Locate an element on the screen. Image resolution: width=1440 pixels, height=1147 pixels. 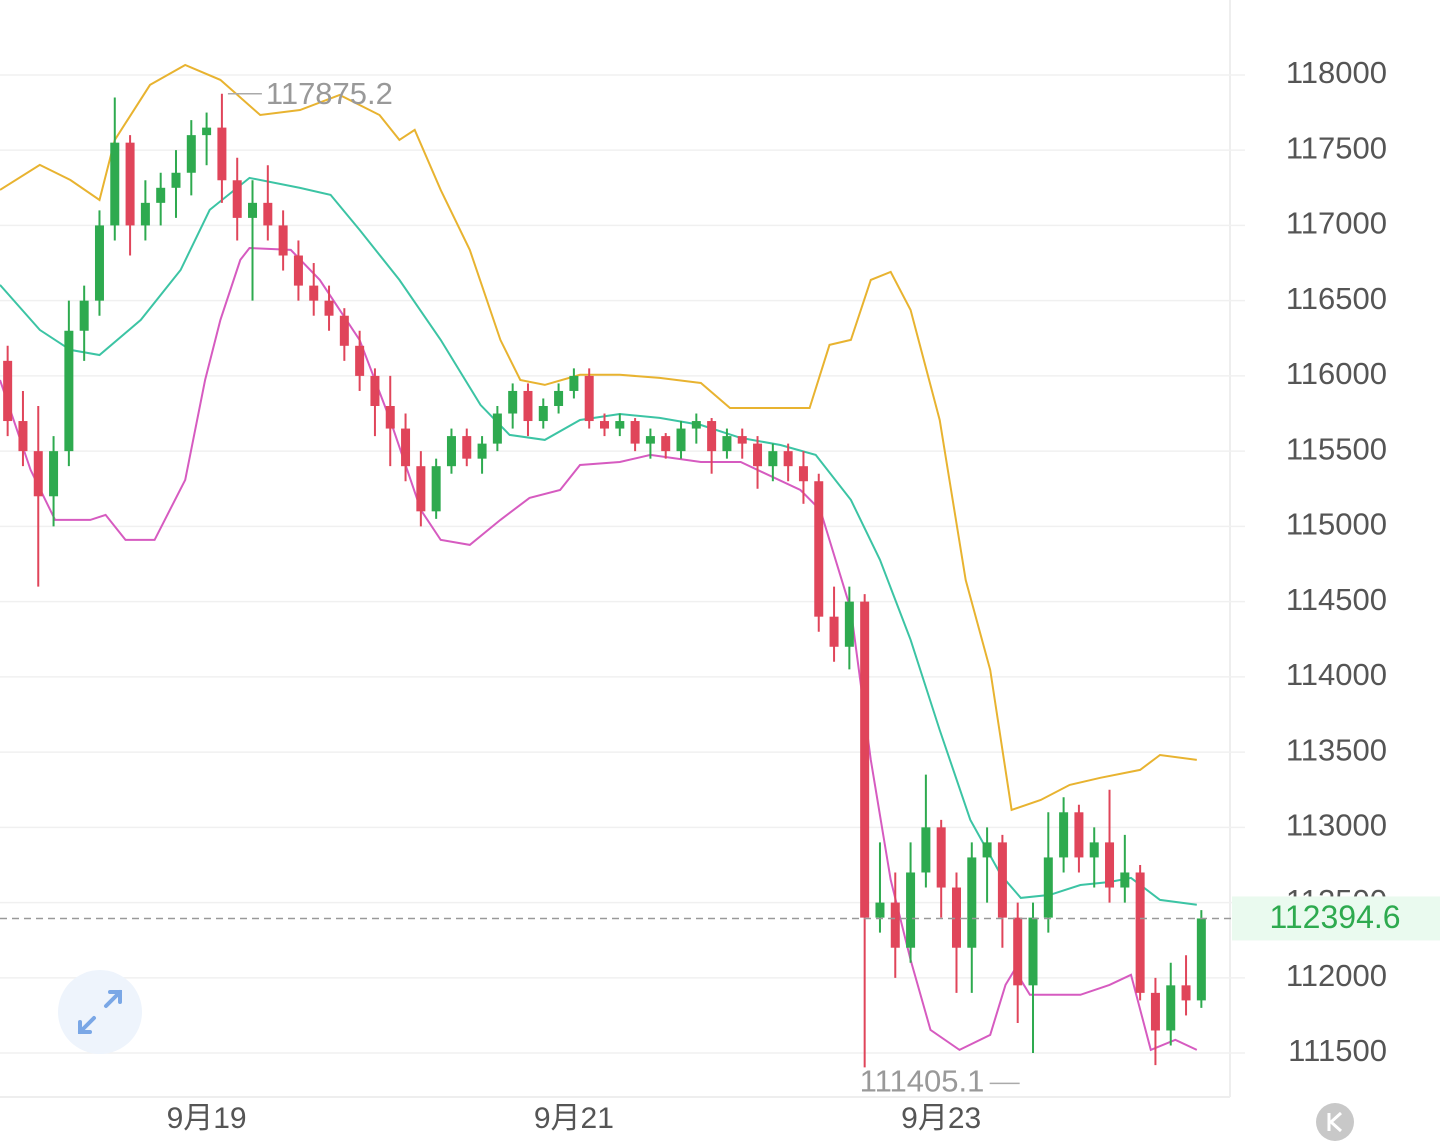
expand-icon is located at coordinates (100, 1012).